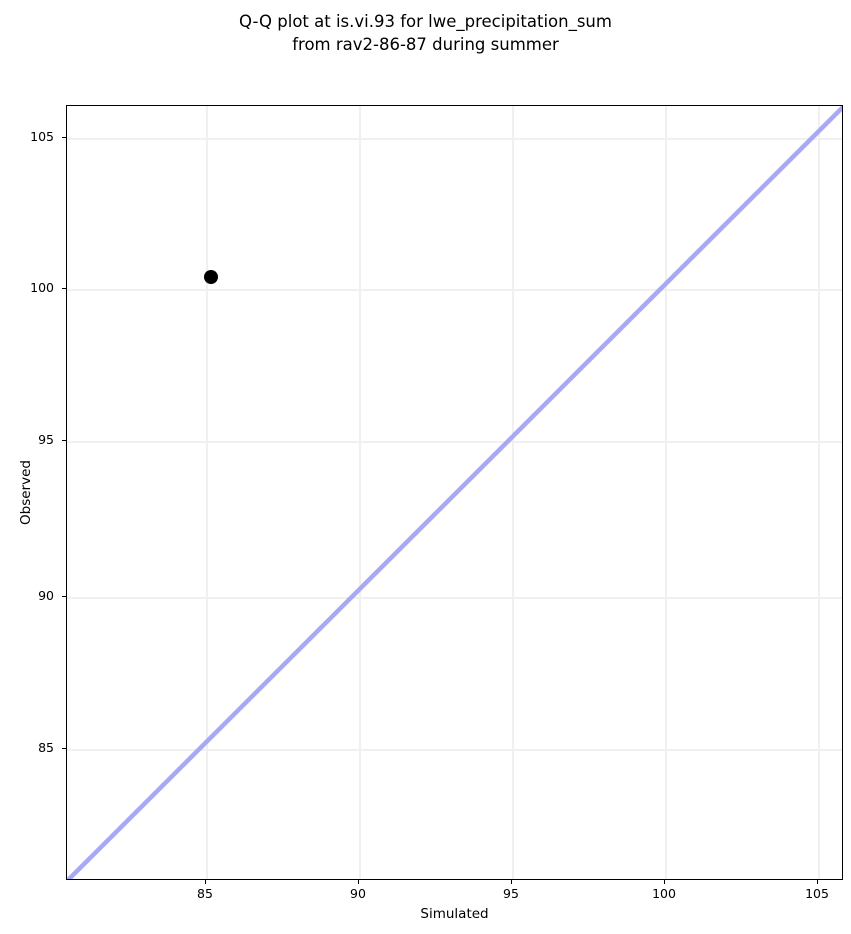 Image resolution: width=851 pixels, height=934 pixels. What do you see at coordinates (511, 893) in the screenshot?
I see `tick-label-x-95: 95` at bounding box center [511, 893].